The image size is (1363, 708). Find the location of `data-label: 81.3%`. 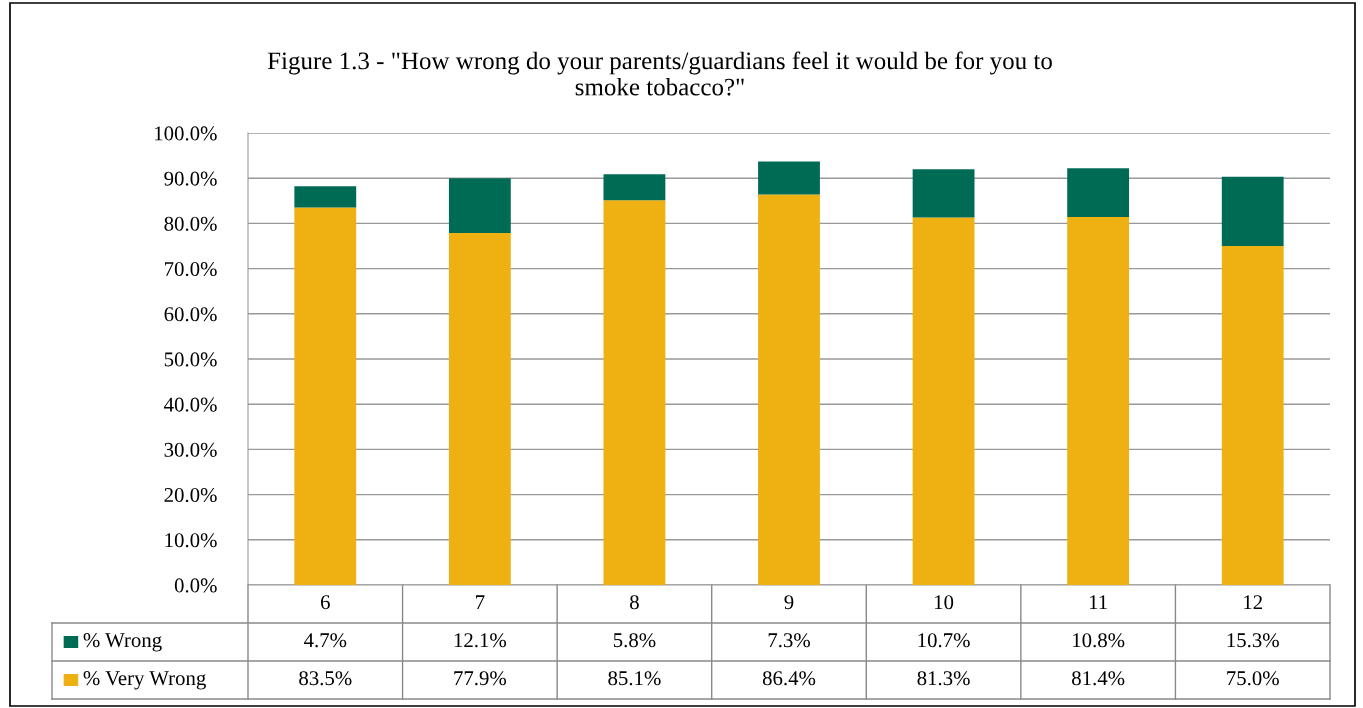

data-label: 81.3% is located at coordinates (943, 678).